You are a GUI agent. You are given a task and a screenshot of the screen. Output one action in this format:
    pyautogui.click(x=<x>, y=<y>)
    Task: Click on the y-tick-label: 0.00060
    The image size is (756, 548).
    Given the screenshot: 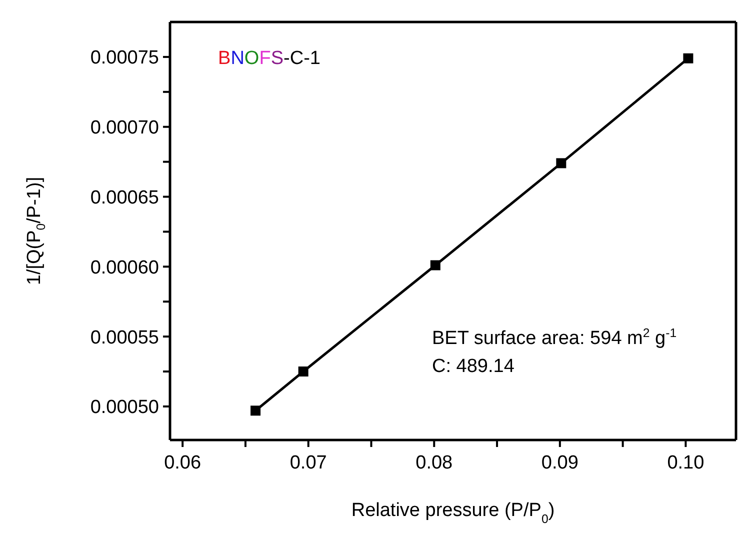 What is the action you would take?
    pyautogui.click(x=124, y=267)
    